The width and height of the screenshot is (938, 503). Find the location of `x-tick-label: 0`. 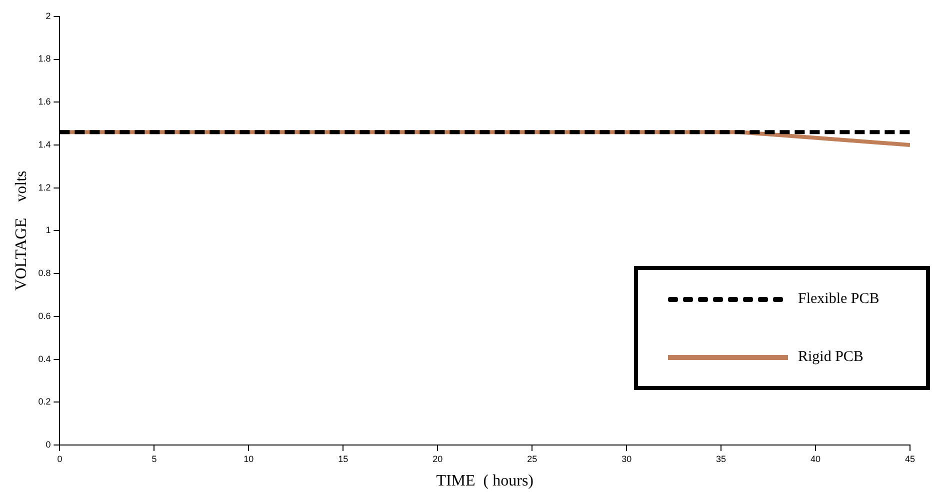

x-tick-label: 0 is located at coordinates (59, 459).